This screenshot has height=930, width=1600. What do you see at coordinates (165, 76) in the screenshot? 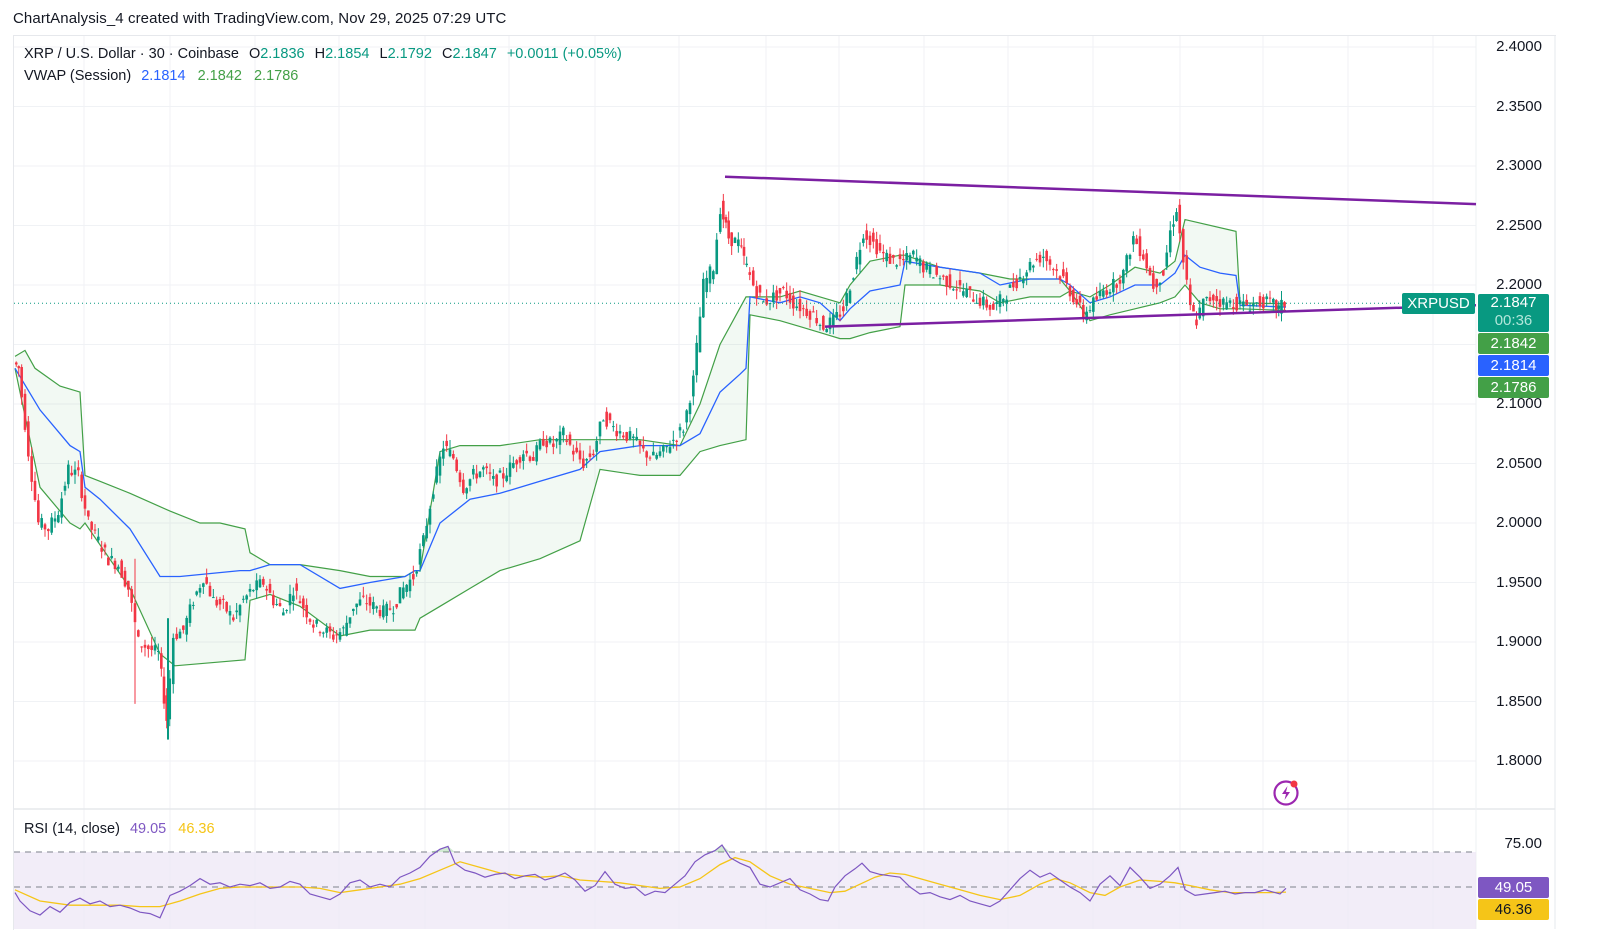
I see `vwap-legend: VWAP (Session) 2.1814 2.1842 2.1786` at bounding box center [165, 76].